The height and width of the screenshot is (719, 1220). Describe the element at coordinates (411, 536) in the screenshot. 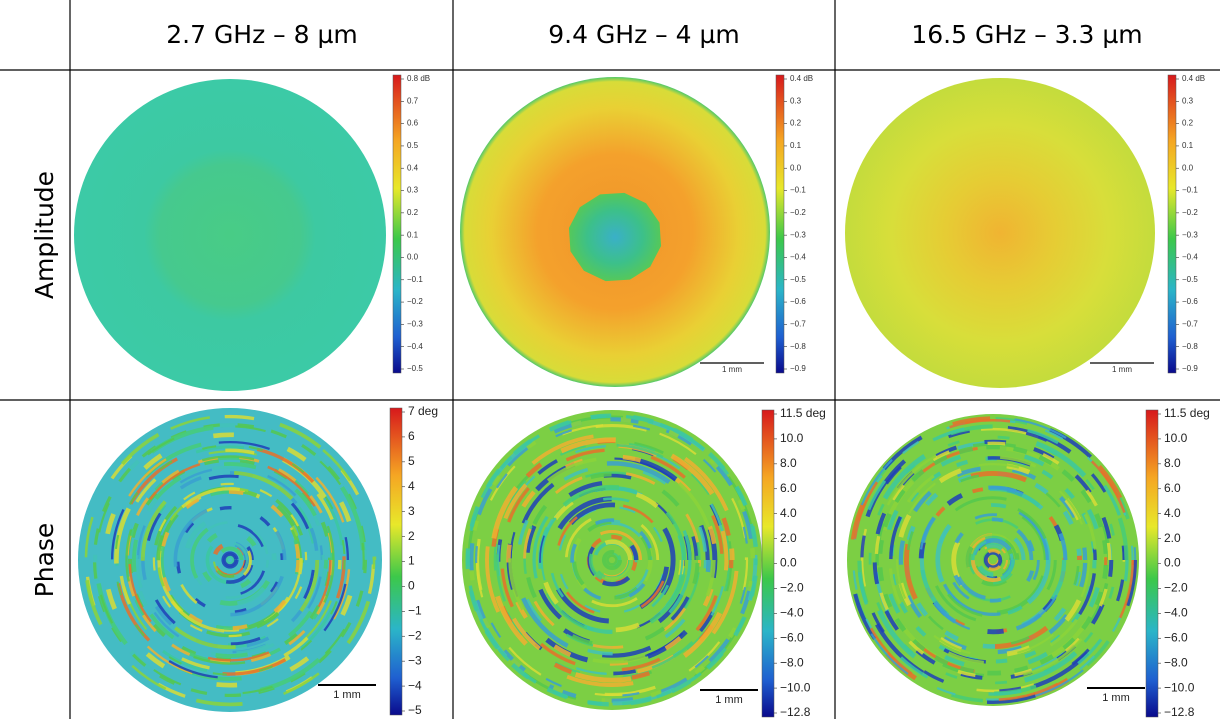

I see `colorbar-label: 2` at that location.